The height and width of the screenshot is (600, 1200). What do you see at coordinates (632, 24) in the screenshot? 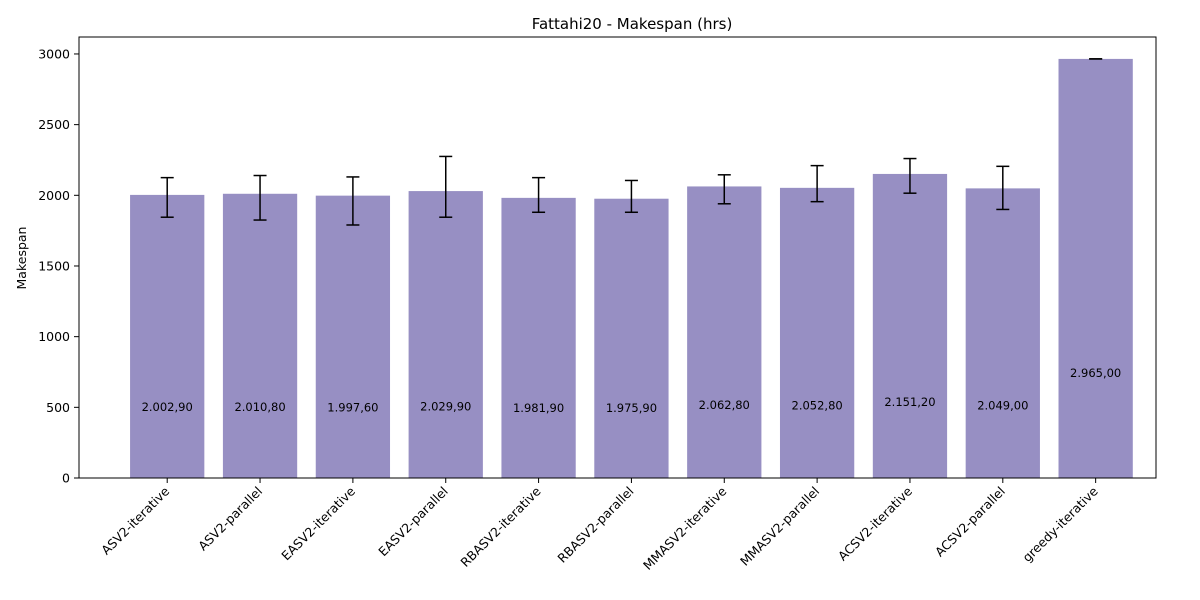
I see `chart-title: Fattahi20 - Makespan (hrs)` at bounding box center [632, 24].